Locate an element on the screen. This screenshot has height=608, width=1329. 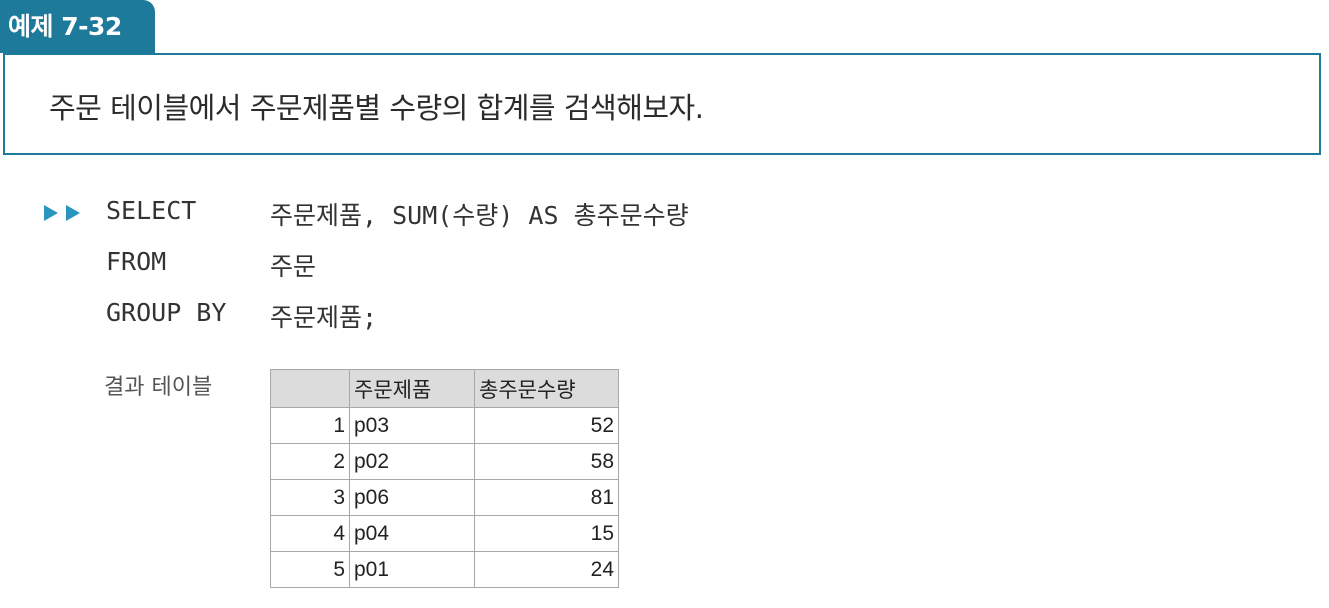
table-row: 1 p03 52 is located at coordinates (444, 425).